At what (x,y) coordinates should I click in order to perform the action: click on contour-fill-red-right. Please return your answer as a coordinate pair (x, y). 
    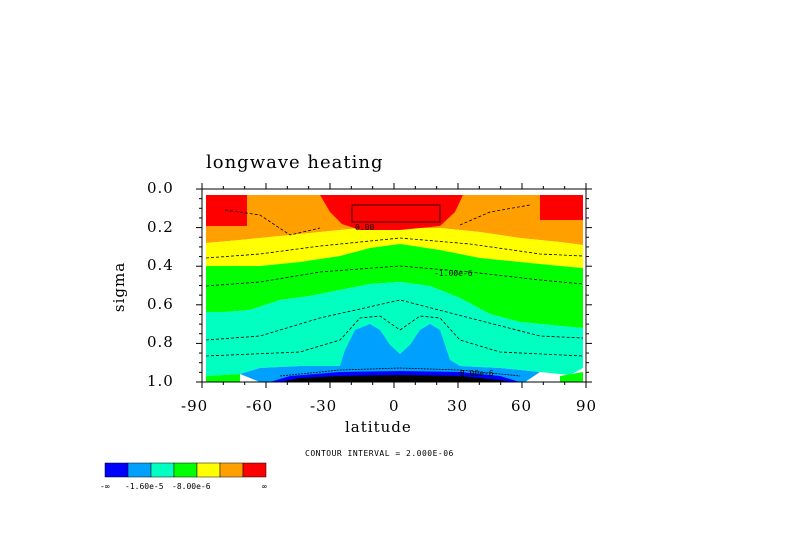
    Looking at the image, I should click on (561, 207).